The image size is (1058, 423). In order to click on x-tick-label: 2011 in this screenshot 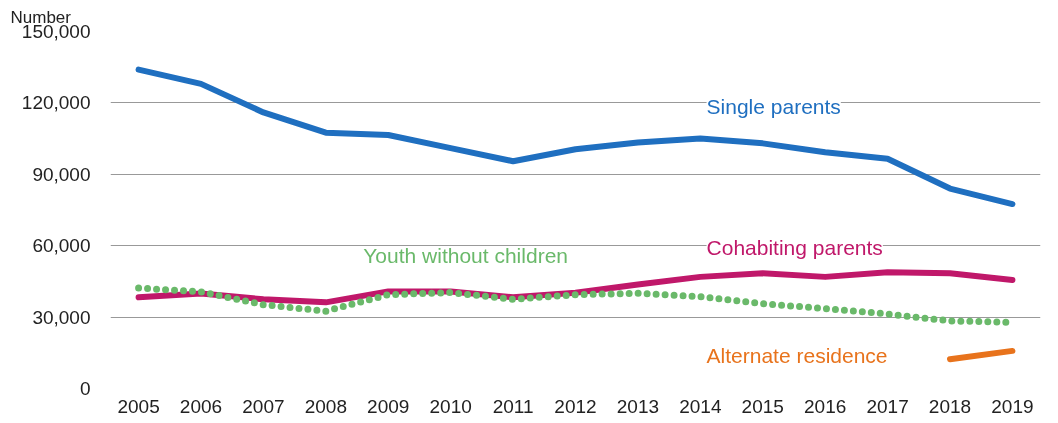, I will do `click(513, 406)`.